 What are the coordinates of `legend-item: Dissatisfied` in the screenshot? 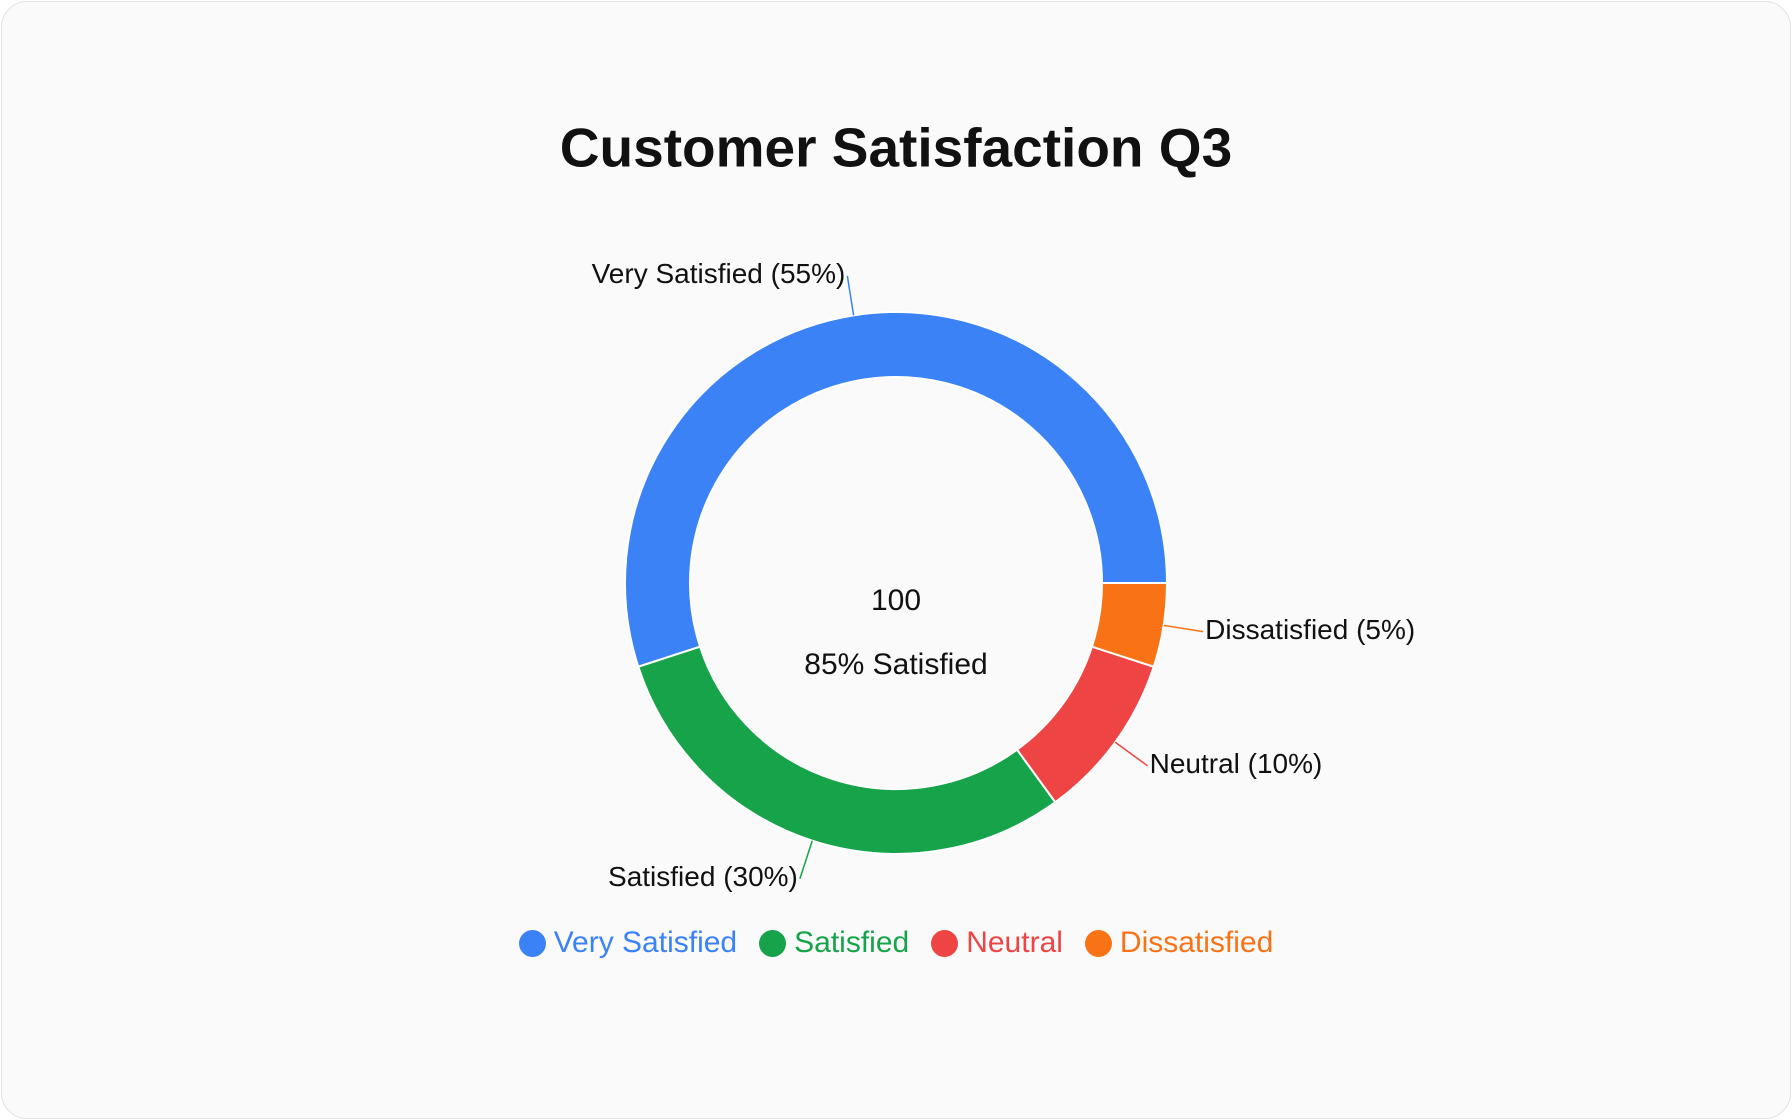 It's located at (1179, 943).